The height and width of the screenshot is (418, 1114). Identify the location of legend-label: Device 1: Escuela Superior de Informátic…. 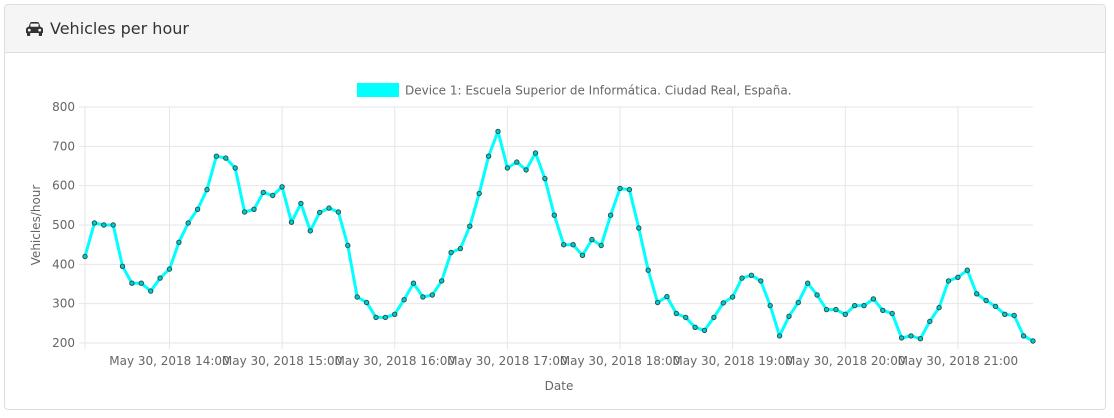
(598, 91).